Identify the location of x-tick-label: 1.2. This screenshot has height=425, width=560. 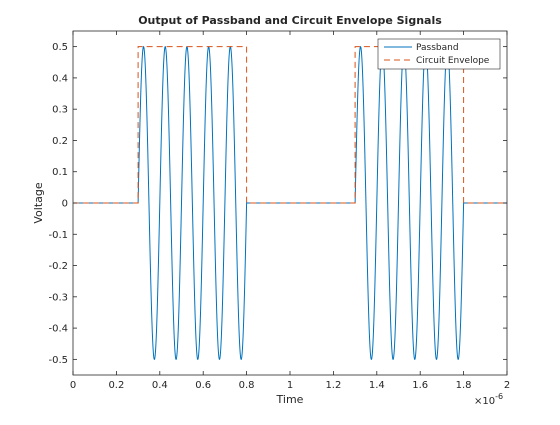
(333, 385).